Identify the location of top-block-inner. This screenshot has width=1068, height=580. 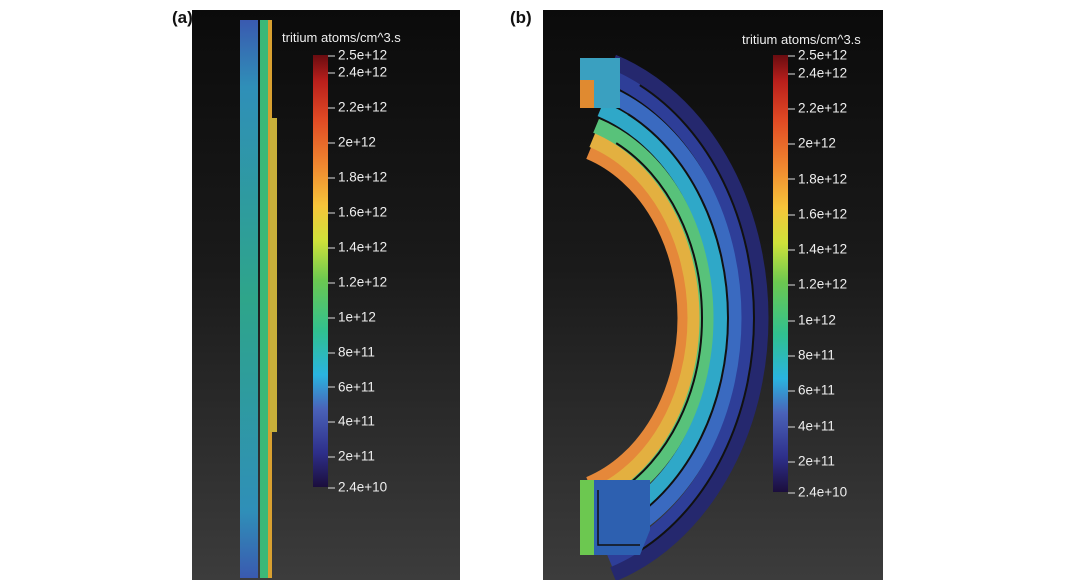
(587, 94).